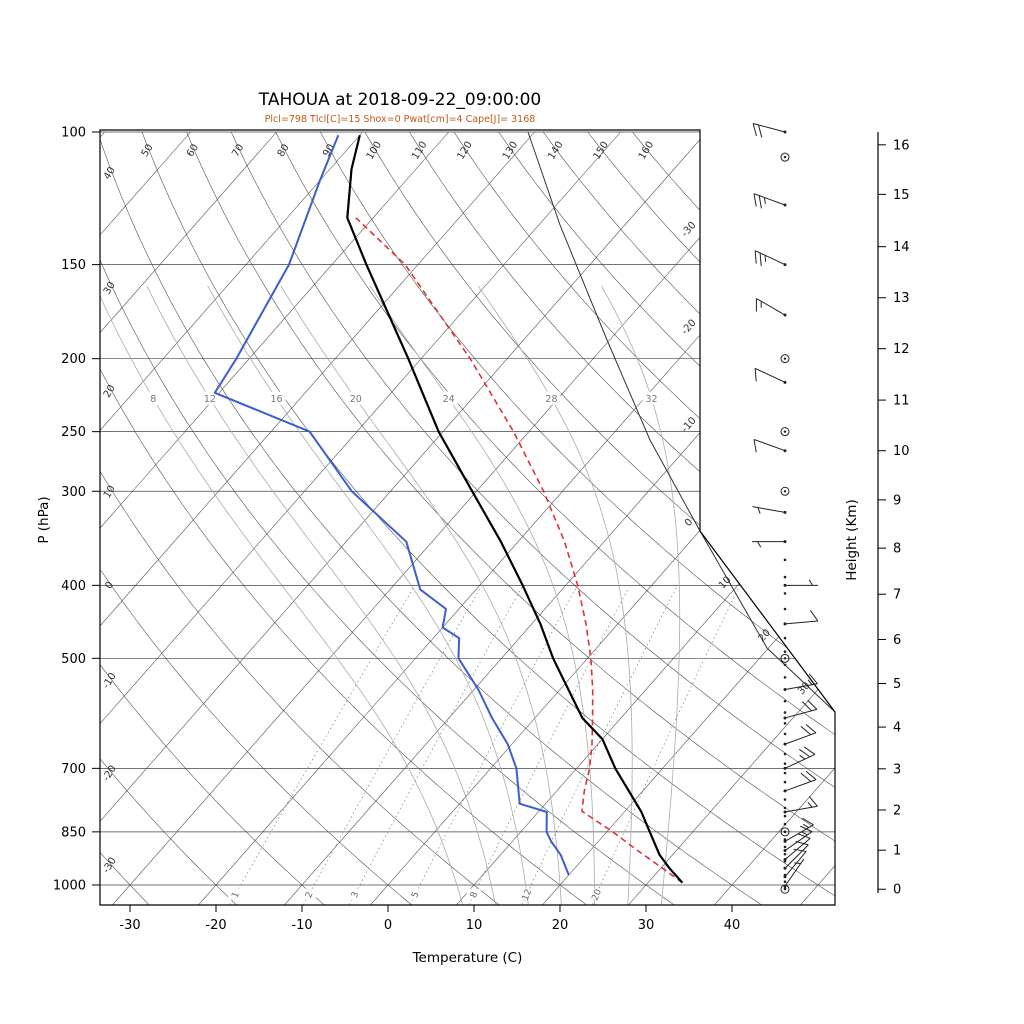  What do you see at coordinates (897, 595) in the screenshot?
I see `svg-text: 7` at bounding box center [897, 595].